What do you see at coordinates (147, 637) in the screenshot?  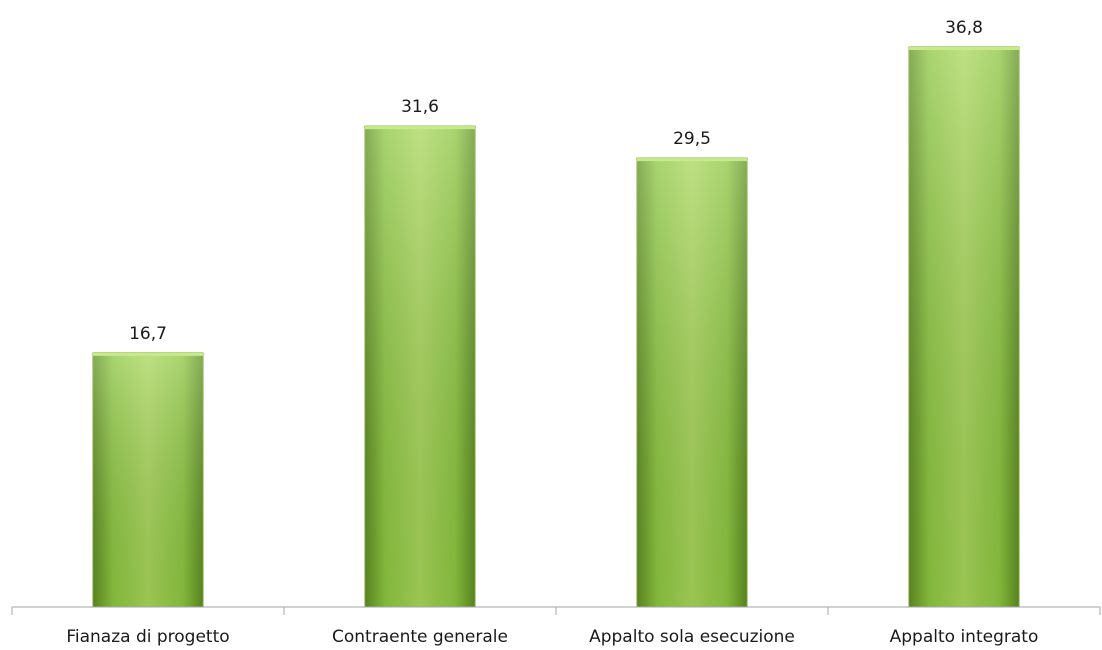 I see `category-label-1: Fianaza di progetto` at bounding box center [147, 637].